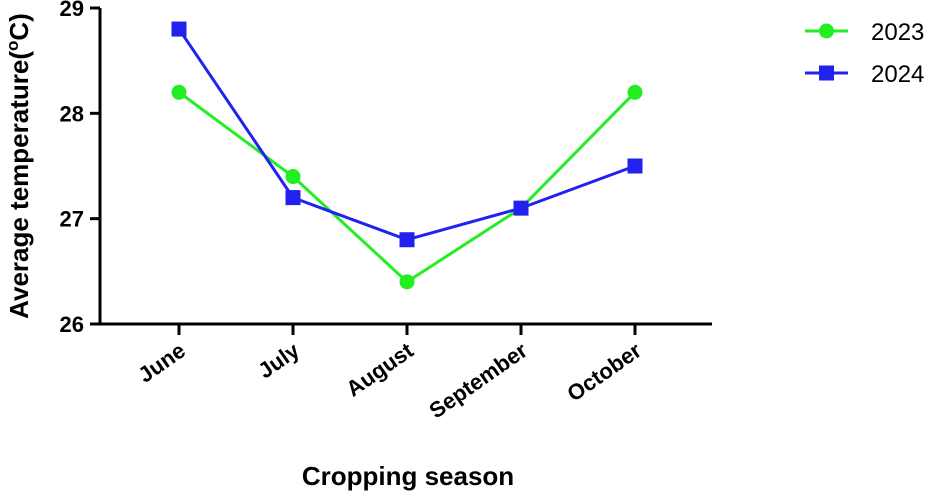 This screenshot has width=945, height=492. I want to click on x-tick-label: June, so click(161, 363).